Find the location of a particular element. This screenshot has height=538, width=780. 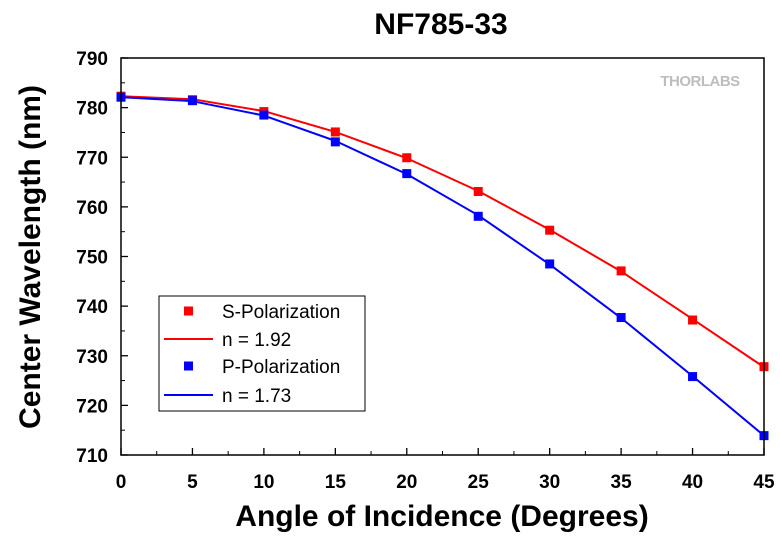

legend-label-p-polarization: P-Polarization is located at coordinates (281, 367).